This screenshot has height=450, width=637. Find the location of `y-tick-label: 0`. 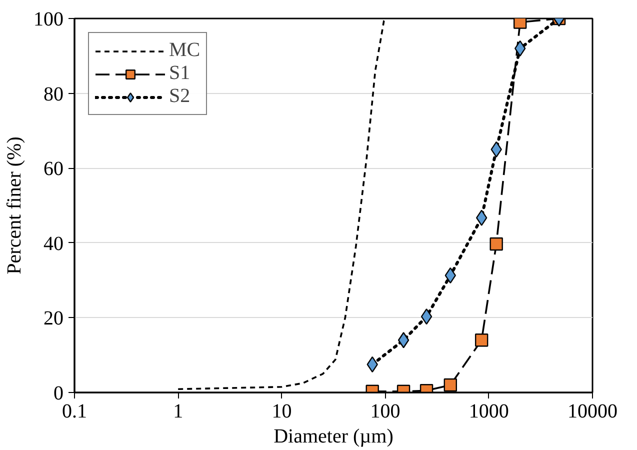

y-tick-label: 0 is located at coordinates (59, 393).